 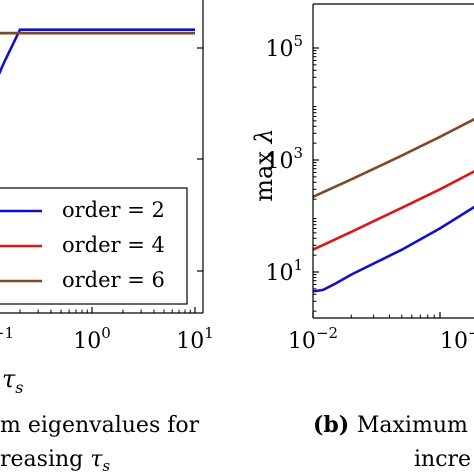 I want to click on y-tick-label: 10¹, so click(x=284, y=271).